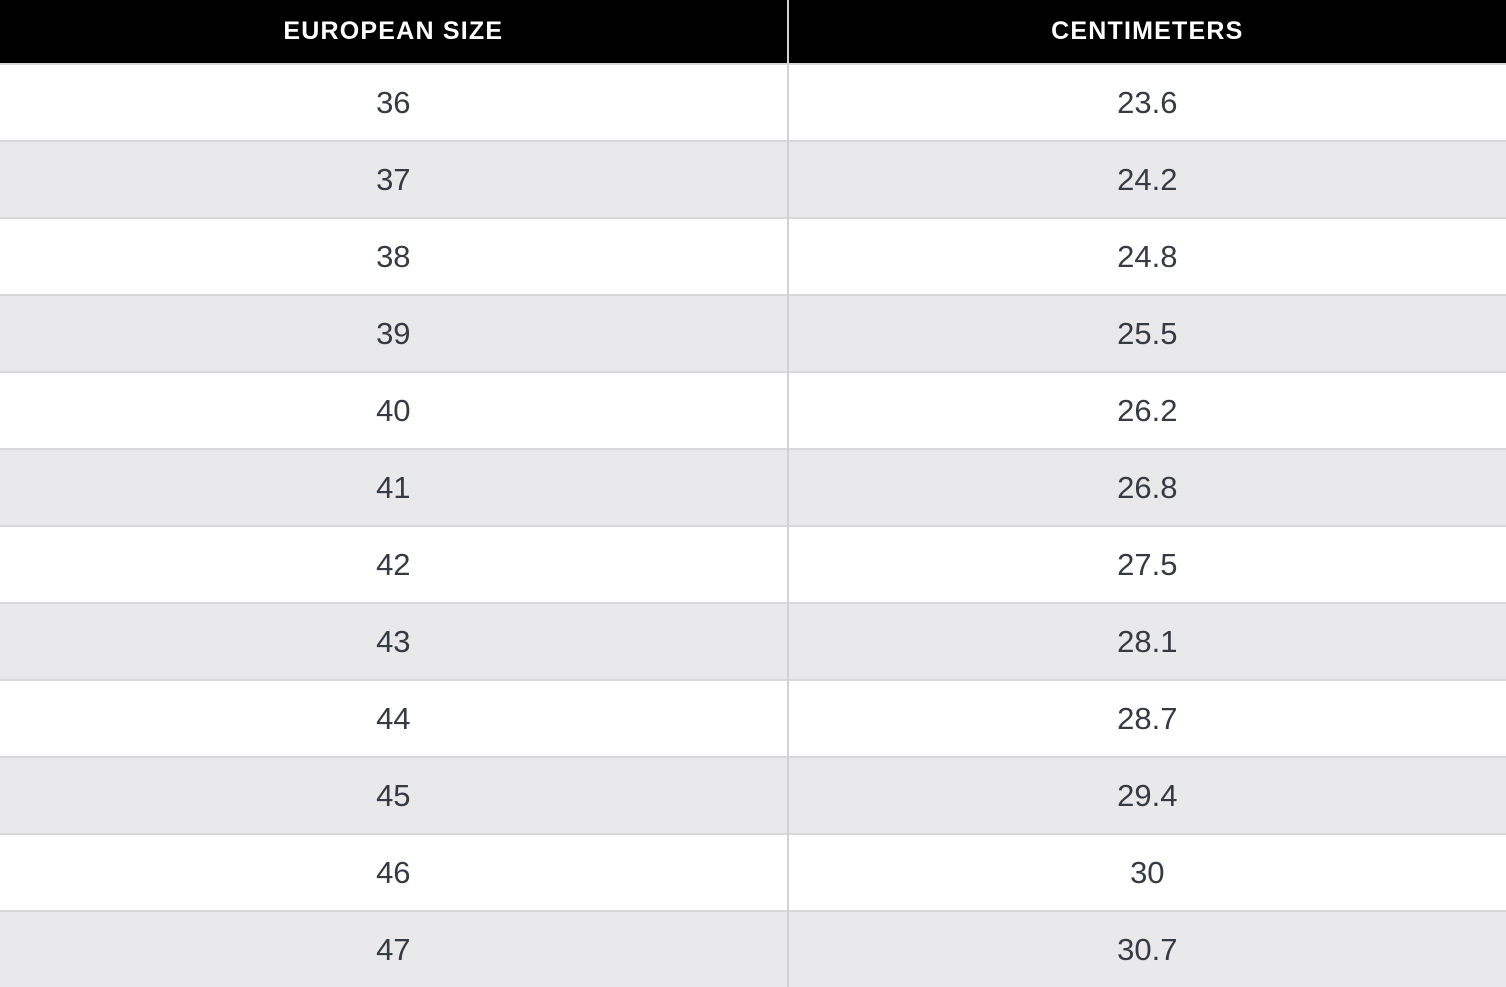 The image size is (1506, 987). I want to click on table-header: EUROPEAN SIZE CENTIMETERS, so click(753, 32).